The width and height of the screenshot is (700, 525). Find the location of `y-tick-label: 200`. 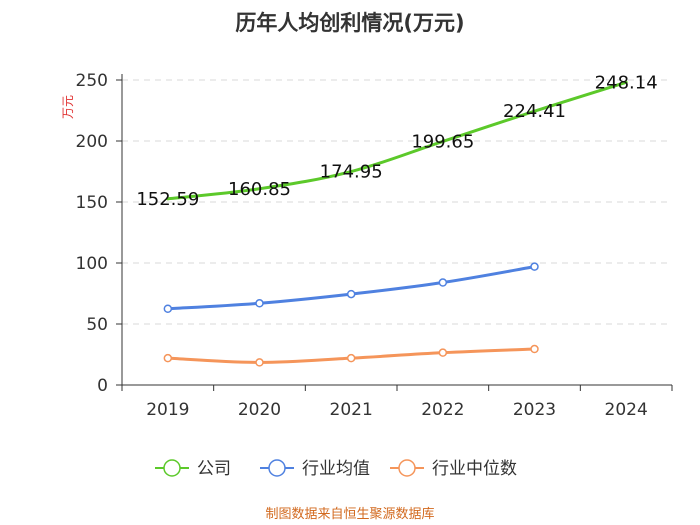

y-tick-label: 200 is located at coordinates (92, 142).